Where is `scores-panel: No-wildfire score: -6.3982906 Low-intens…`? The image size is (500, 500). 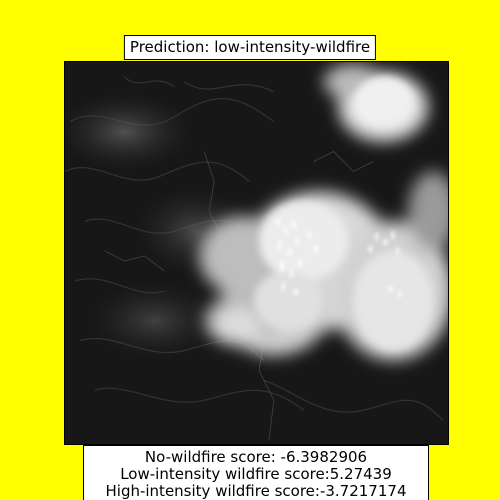 scores-panel: No-wildfire score: -6.3982906 Low-intens… is located at coordinates (256, 472).